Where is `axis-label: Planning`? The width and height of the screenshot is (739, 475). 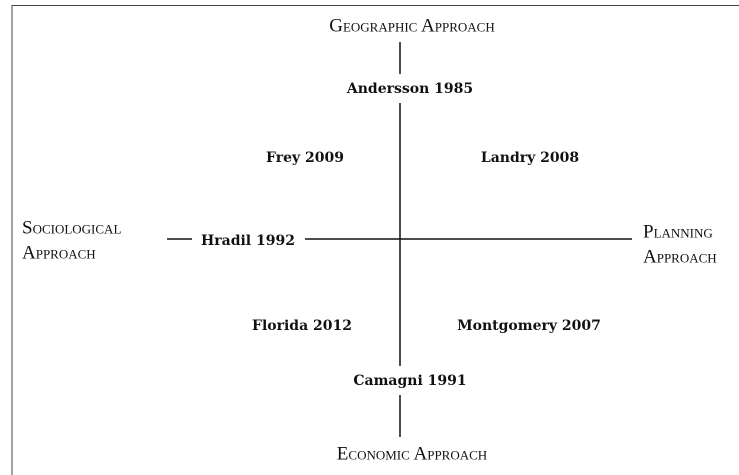
axis-label: Planning is located at coordinates (678, 231).